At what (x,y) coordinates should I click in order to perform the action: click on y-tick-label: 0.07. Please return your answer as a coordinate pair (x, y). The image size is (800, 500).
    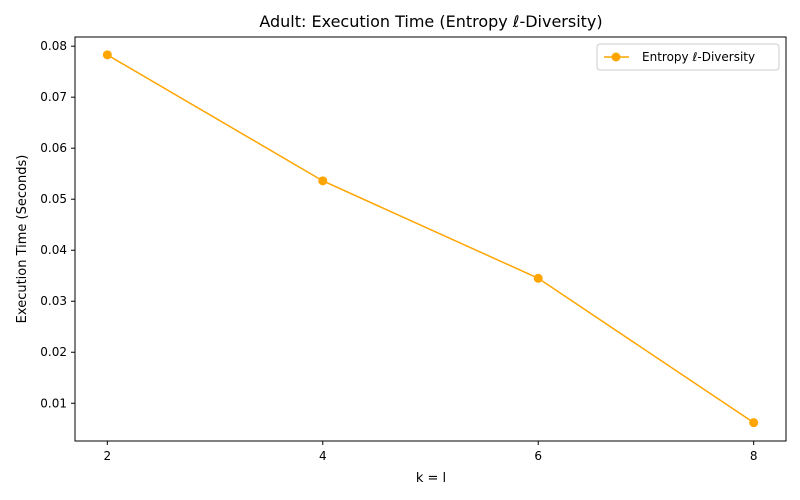
    Looking at the image, I should click on (53, 97).